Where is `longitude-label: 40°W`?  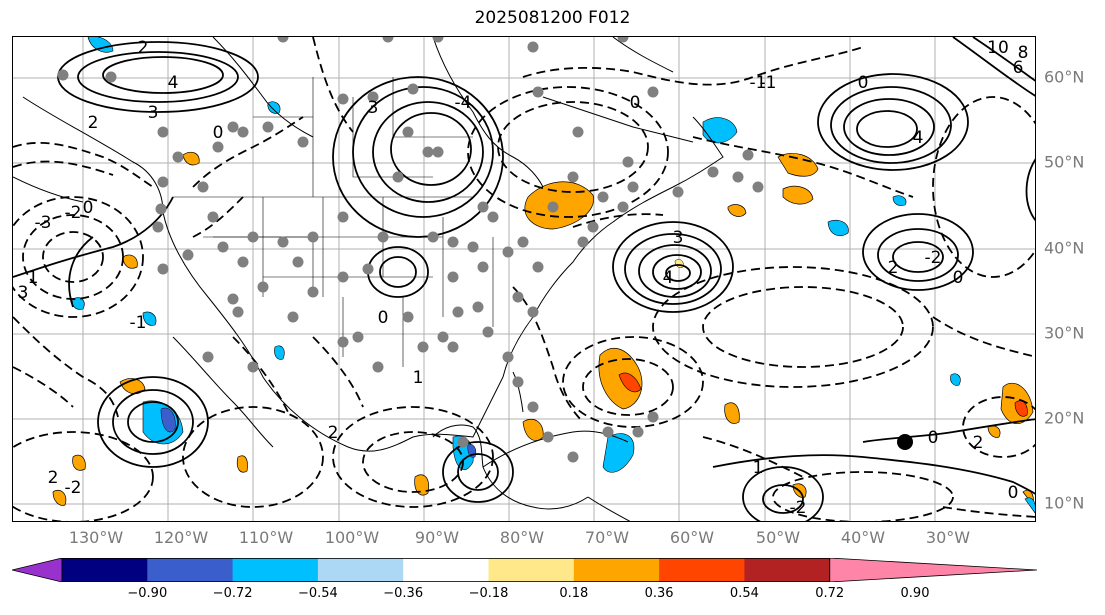
longitude-label: 40°W is located at coordinates (863, 537).